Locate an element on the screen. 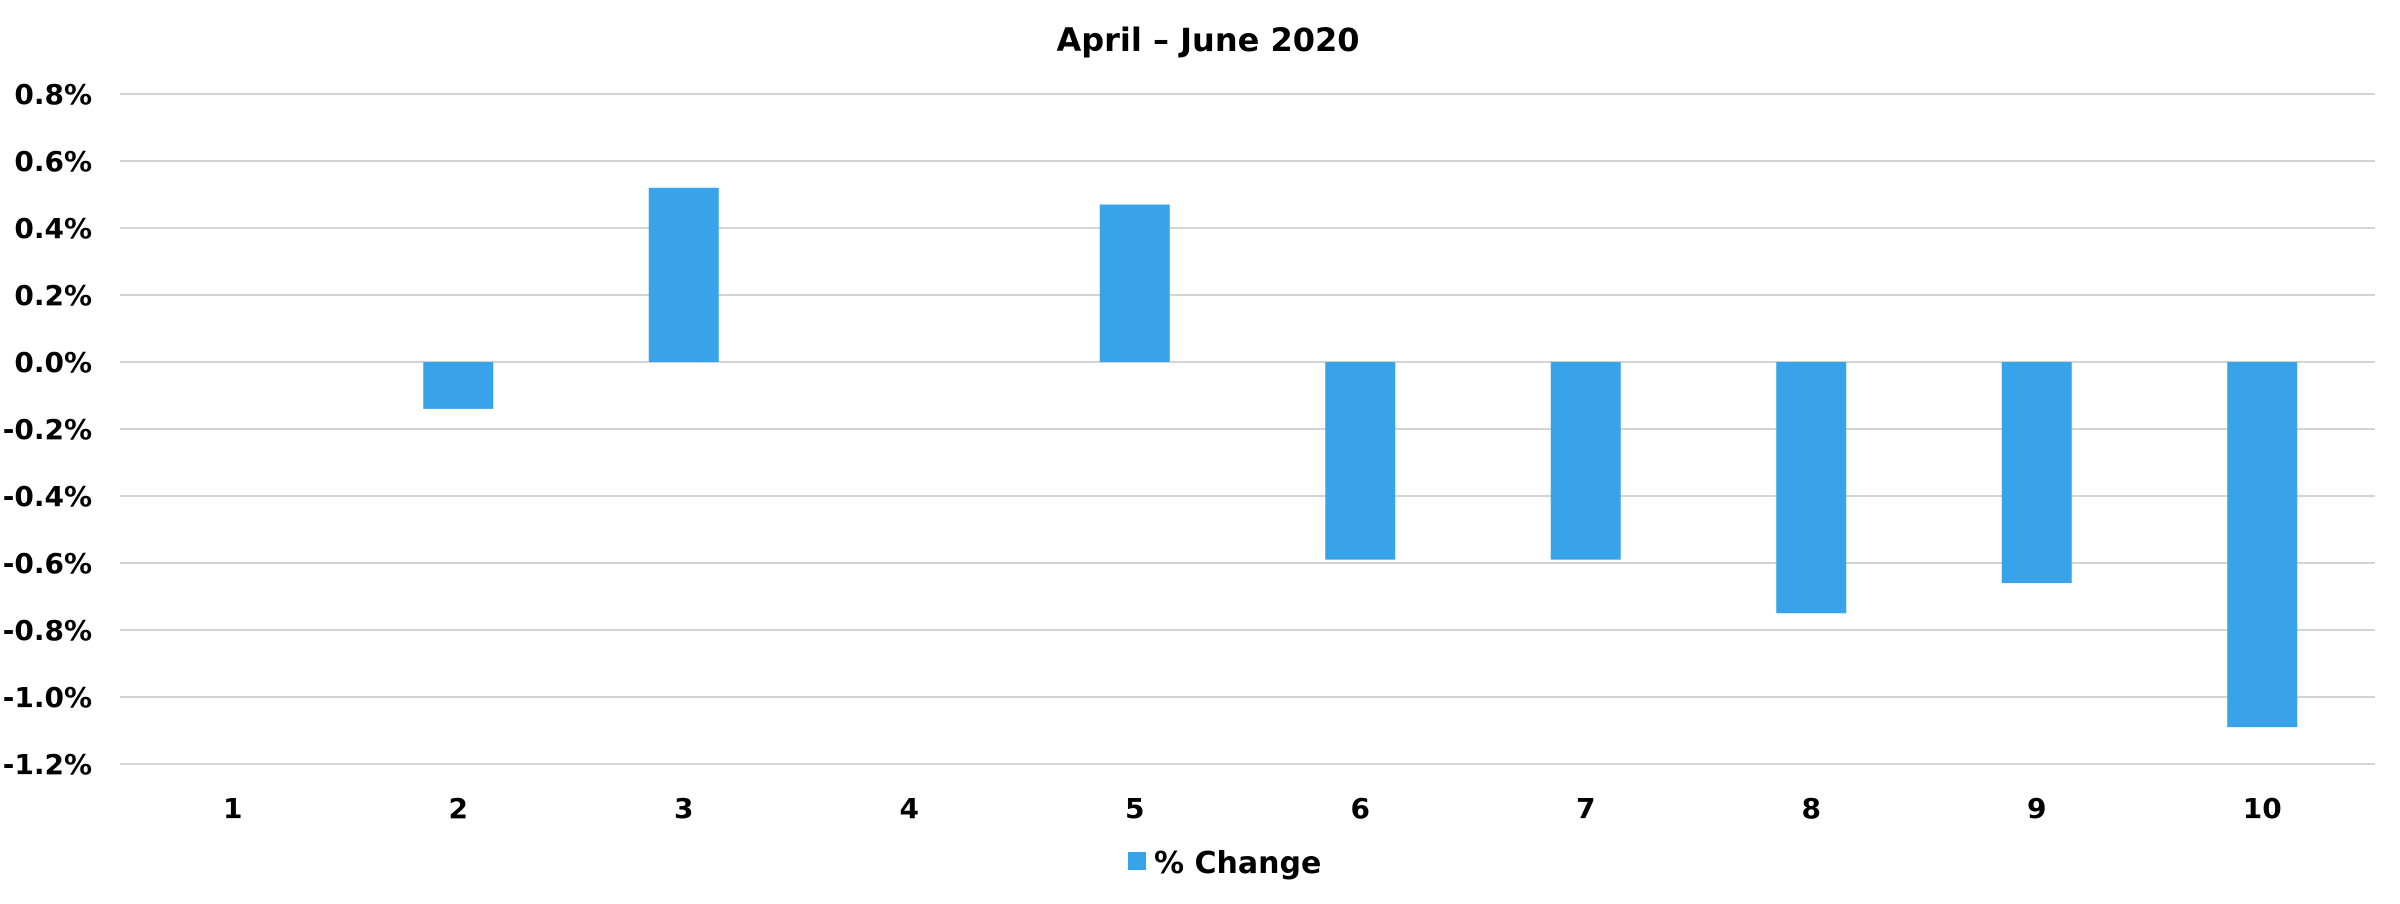 This screenshot has width=2400, height=904. x-tick-label: 10 is located at coordinates (2262, 808).